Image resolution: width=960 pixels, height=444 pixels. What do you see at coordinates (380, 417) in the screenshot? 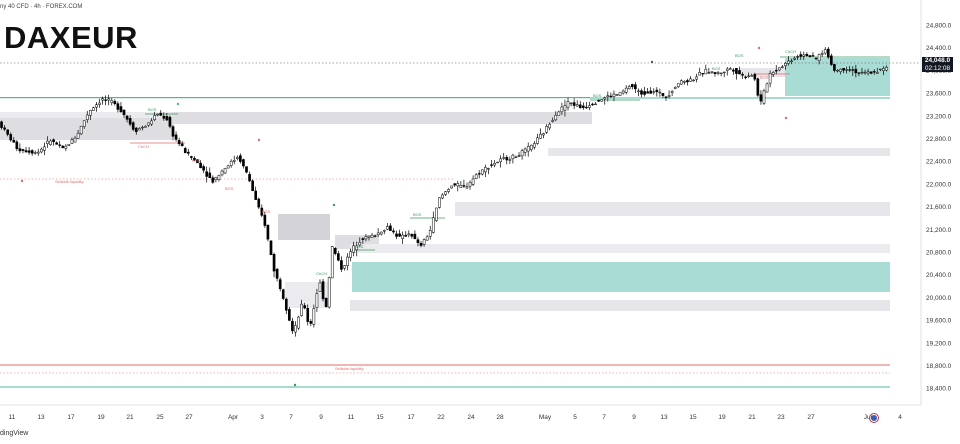
I see `time-tick-label: 15` at bounding box center [380, 417].